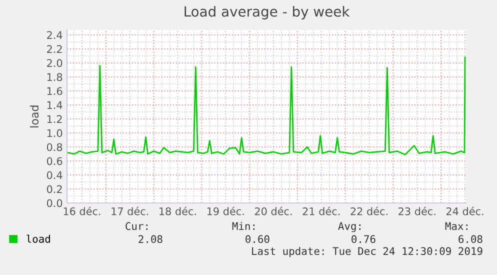  I want to click on x-tick-label: 20 déc., so click(273, 211).